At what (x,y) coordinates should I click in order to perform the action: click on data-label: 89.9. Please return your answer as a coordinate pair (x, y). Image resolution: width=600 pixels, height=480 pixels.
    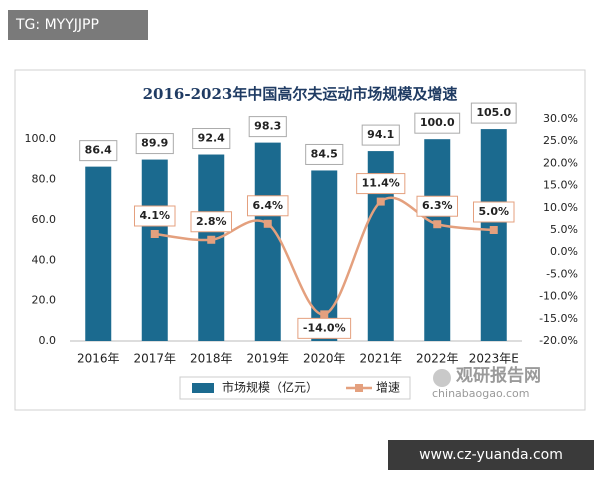
    Looking at the image, I should click on (154, 143).